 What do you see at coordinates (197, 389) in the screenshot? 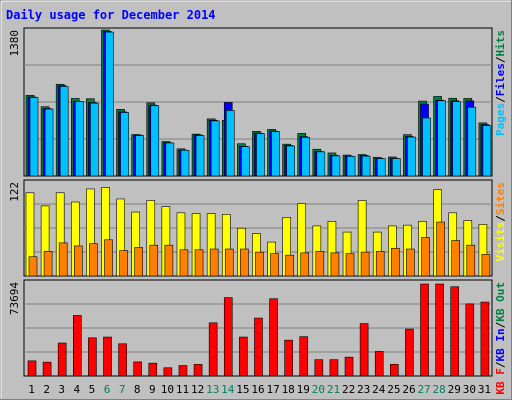
I see `day-label: 12` at bounding box center [197, 389].